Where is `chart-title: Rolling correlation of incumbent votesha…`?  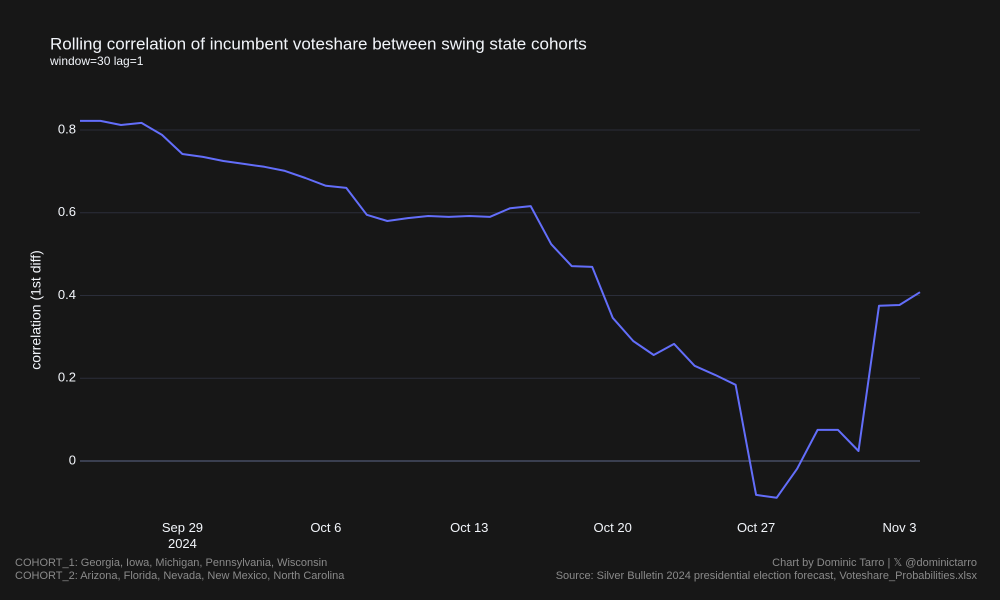 chart-title: Rolling correlation of incumbent votesha… is located at coordinates (318, 43).